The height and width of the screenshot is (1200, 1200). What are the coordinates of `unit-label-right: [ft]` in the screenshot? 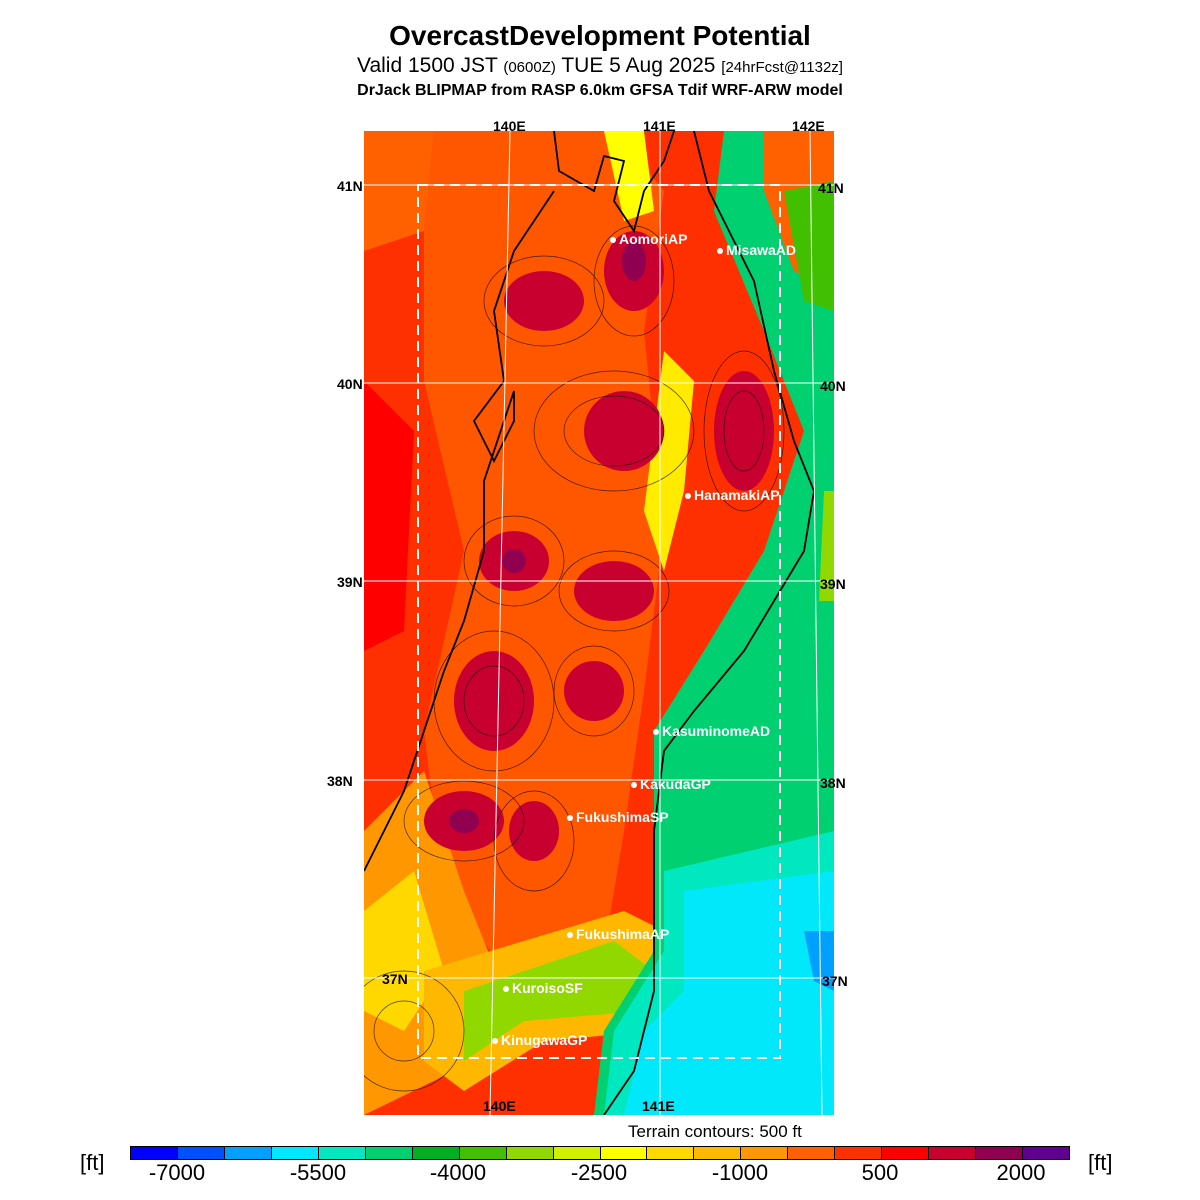 It's located at (1100, 1162).